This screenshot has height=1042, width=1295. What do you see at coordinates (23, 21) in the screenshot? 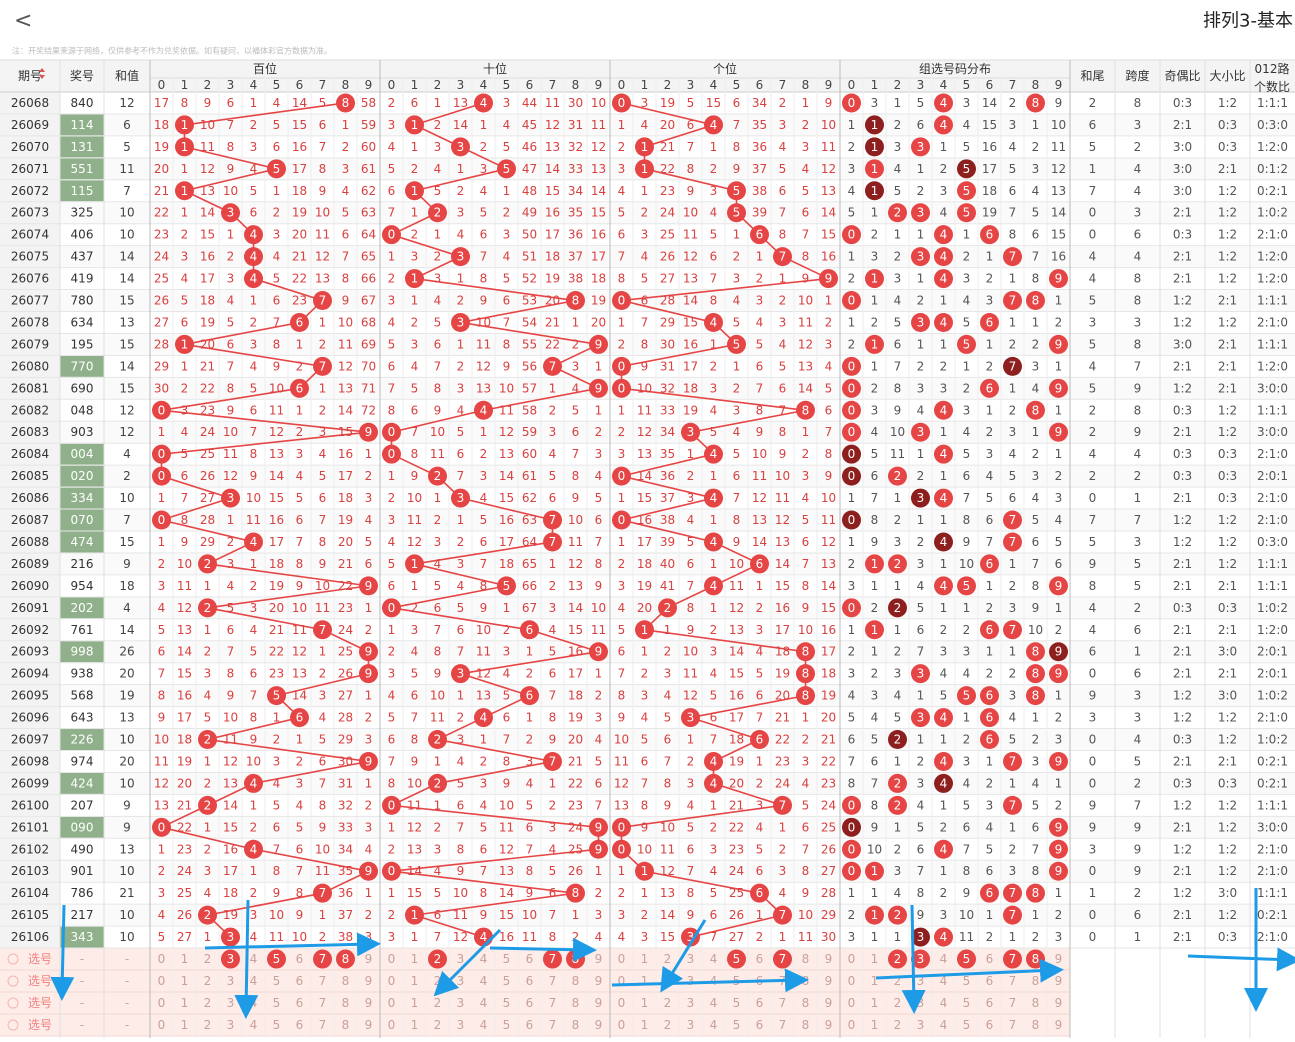
I see `back-button: <` at bounding box center [23, 21].